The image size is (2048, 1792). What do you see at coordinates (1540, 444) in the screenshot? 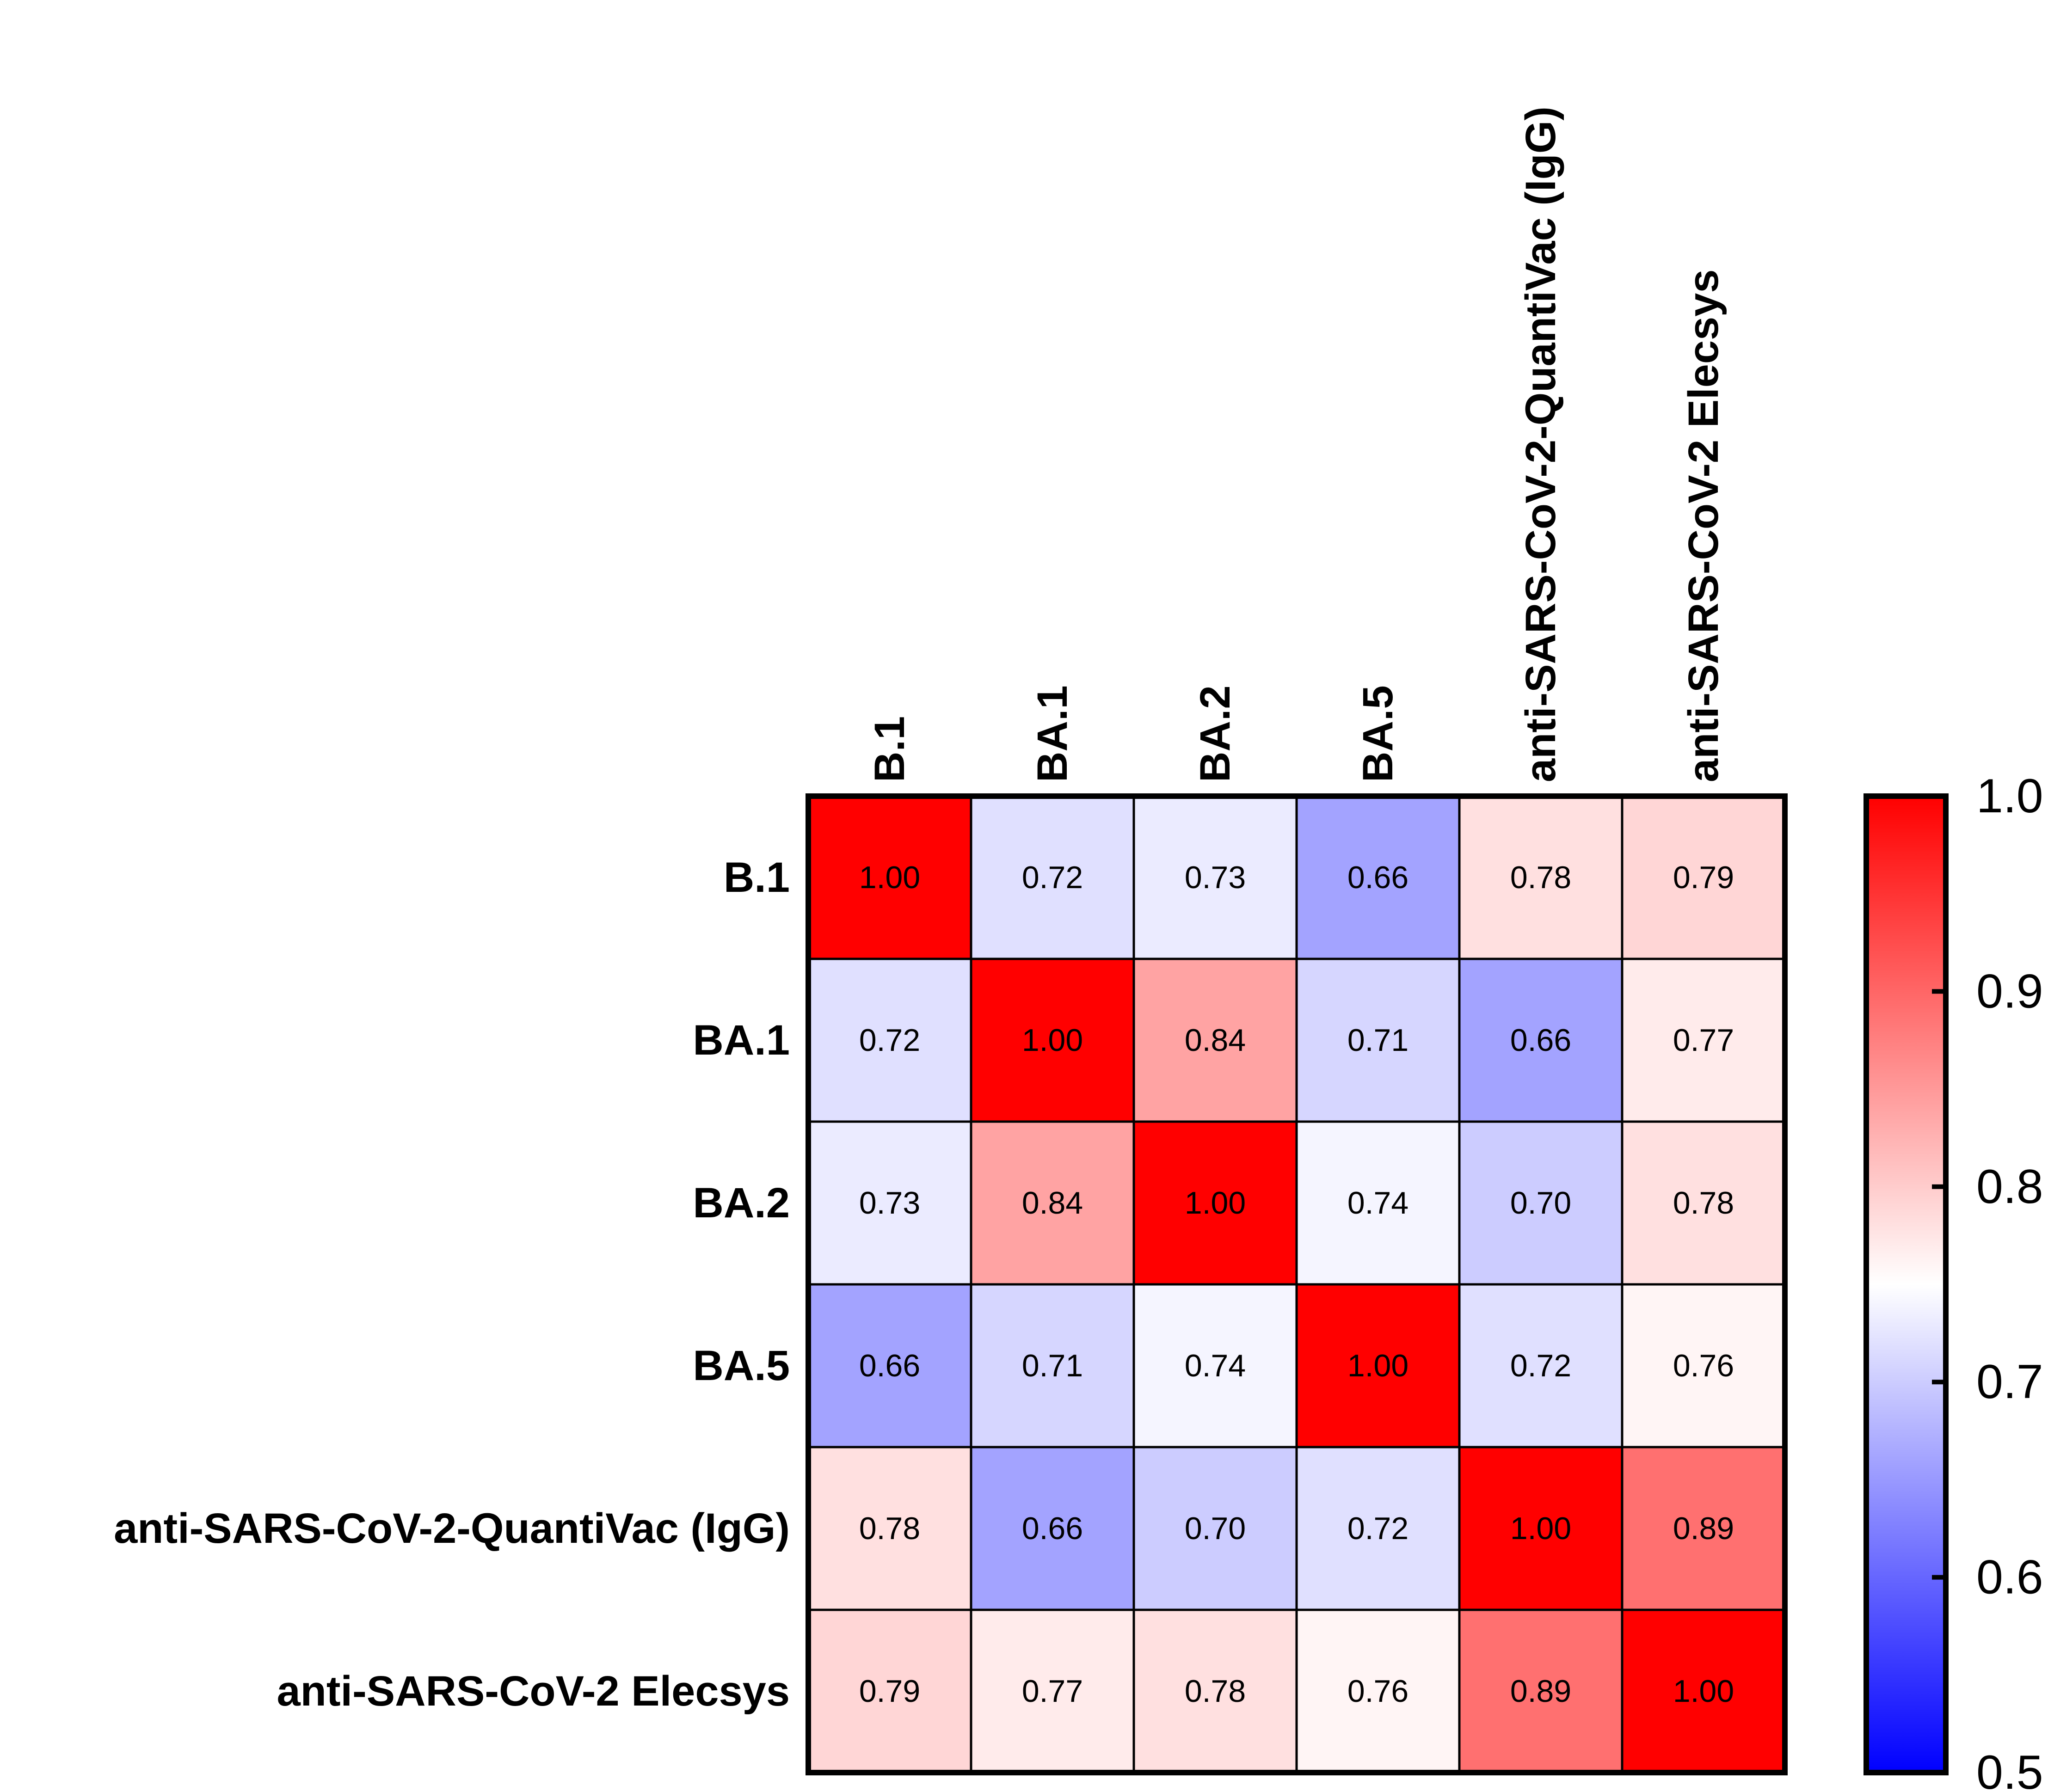
I see `column-label-anti-sars-cov-2-quantivac-igg: anti-SARS-CoV-2-QuantiVac (IgG)` at bounding box center [1540, 444].